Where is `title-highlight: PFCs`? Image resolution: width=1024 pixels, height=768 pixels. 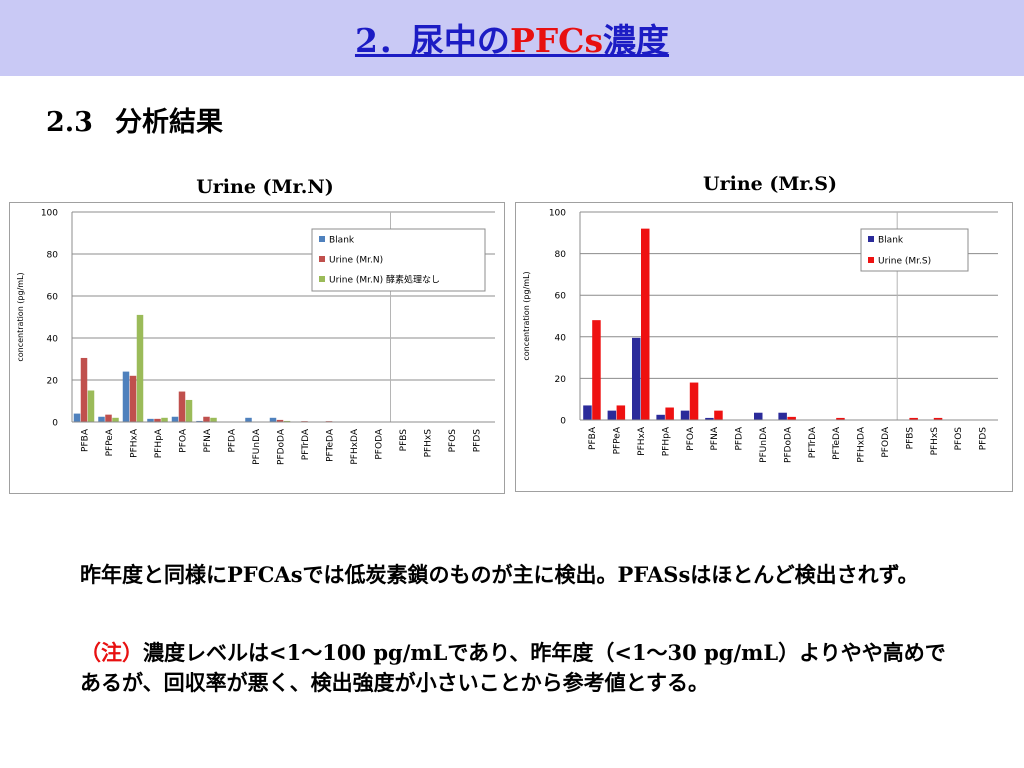 title-highlight: PFCs is located at coordinates (556, 40).